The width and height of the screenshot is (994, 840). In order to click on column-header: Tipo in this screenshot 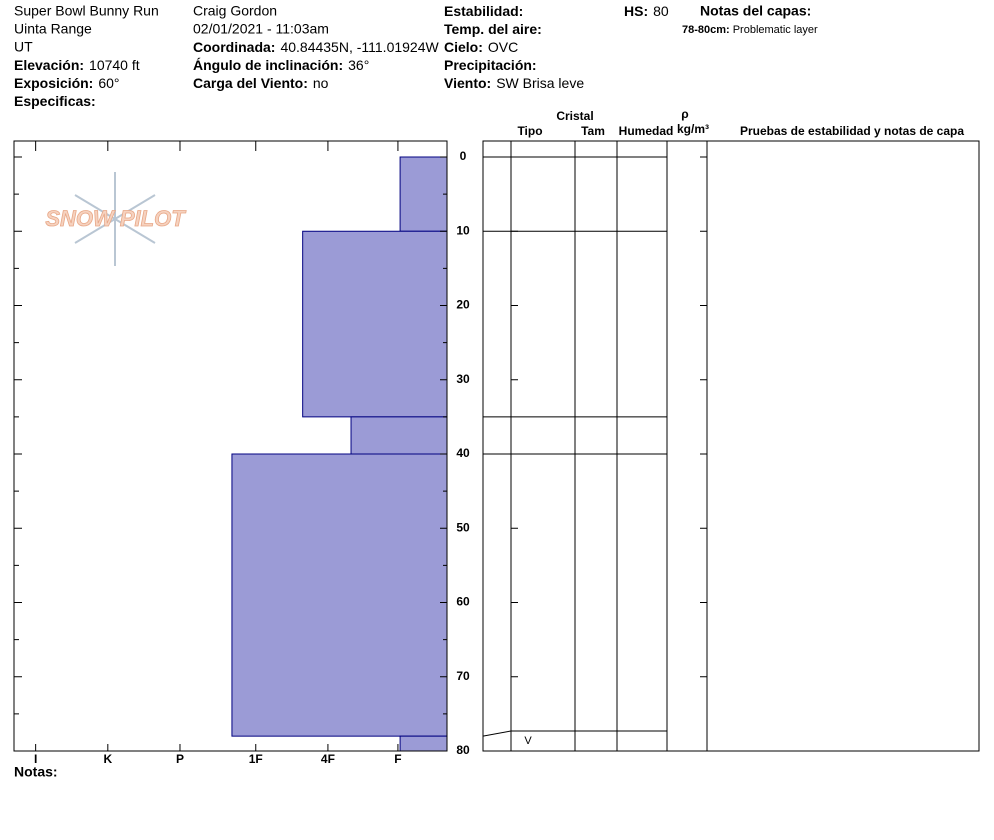, I will do `click(529, 131)`.